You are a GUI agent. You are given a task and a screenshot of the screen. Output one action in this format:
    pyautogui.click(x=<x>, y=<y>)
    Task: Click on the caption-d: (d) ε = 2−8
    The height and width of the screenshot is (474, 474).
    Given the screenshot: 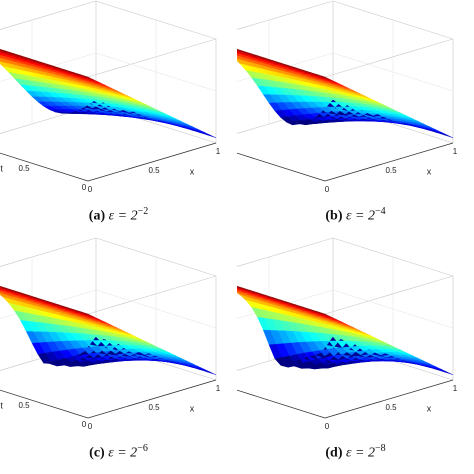 What is the action you would take?
    pyautogui.click(x=355, y=452)
    